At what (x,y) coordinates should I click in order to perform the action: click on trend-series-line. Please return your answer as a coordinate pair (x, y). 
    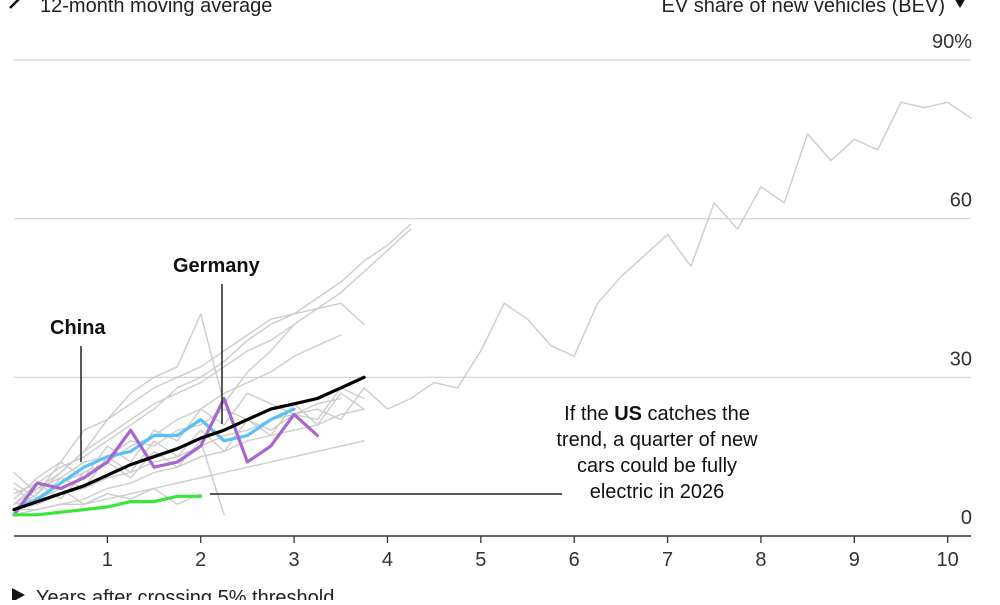
    Looking at the image, I should click on (189, 443).